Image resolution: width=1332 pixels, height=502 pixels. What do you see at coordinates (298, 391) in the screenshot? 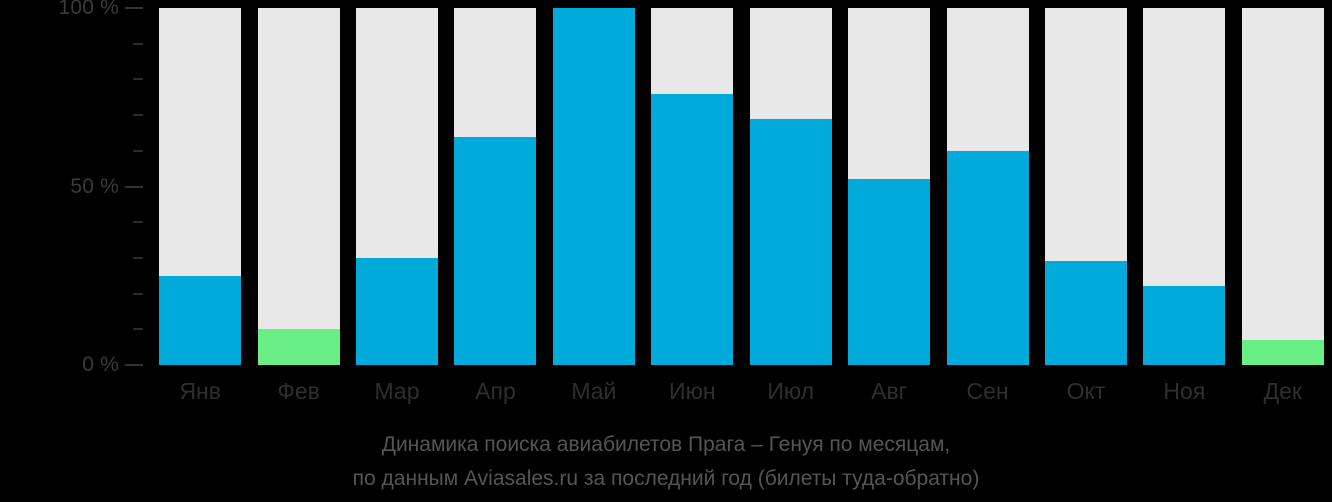
I see `x-axis-tick-label: Фев` at bounding box center [298, 391].